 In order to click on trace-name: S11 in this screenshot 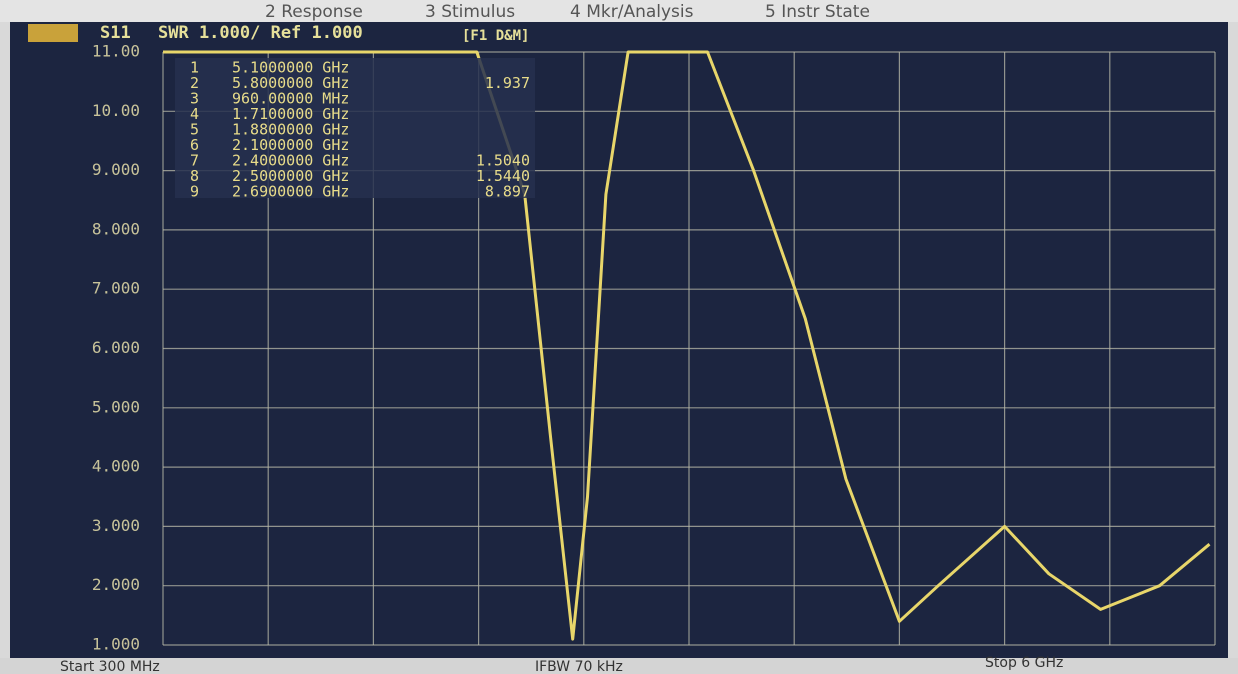, I will do `click(115, 33)`.